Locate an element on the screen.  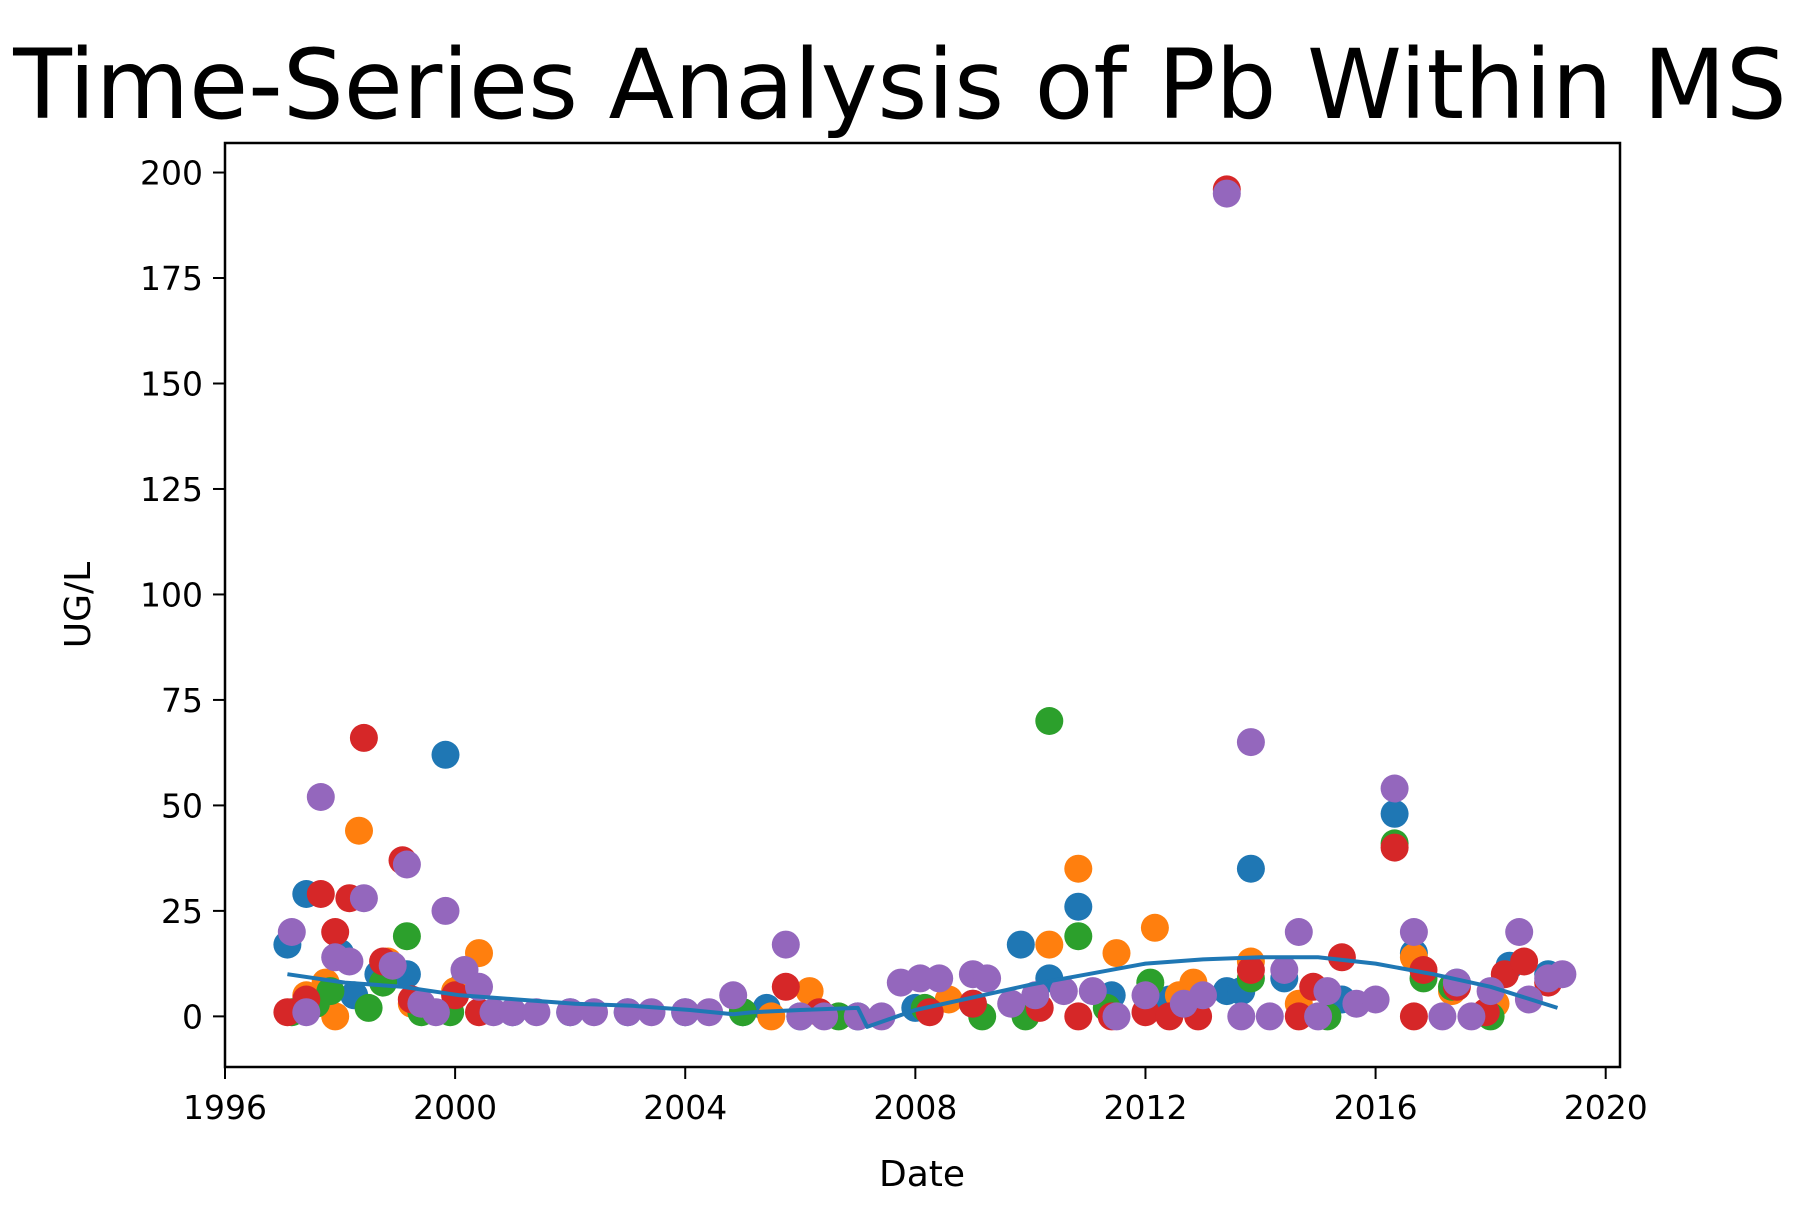
y-tick-label: 125 is located at coordinates (171, 489).